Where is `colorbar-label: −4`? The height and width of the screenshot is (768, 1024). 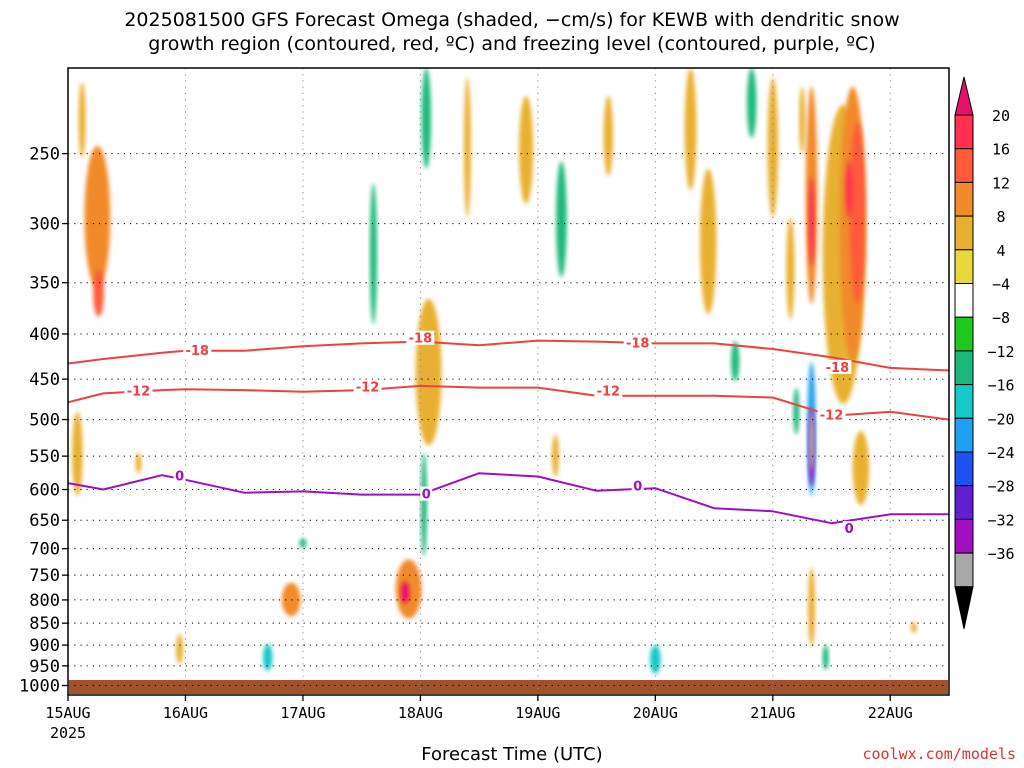
colorbar-label: −4 is located at coordinates (1001, 285).